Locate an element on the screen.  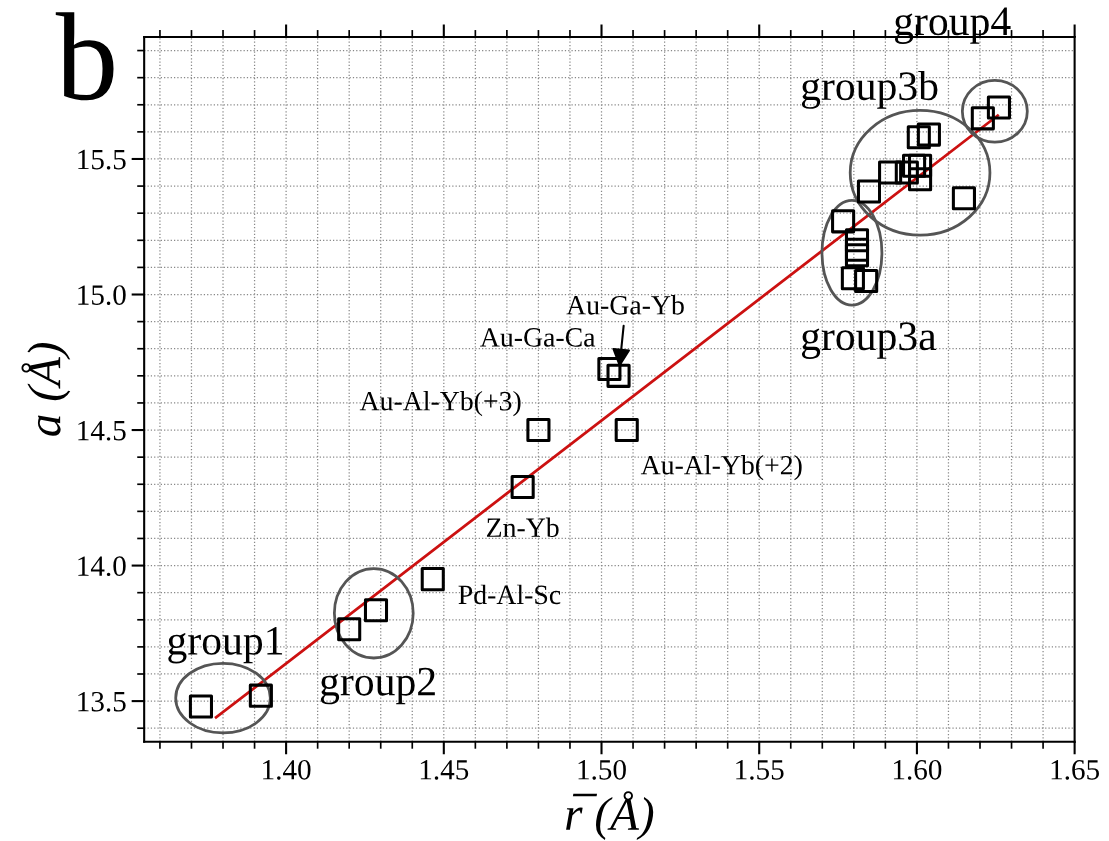
y-tick-label: 14.5 is located at coordinates (102, 430).